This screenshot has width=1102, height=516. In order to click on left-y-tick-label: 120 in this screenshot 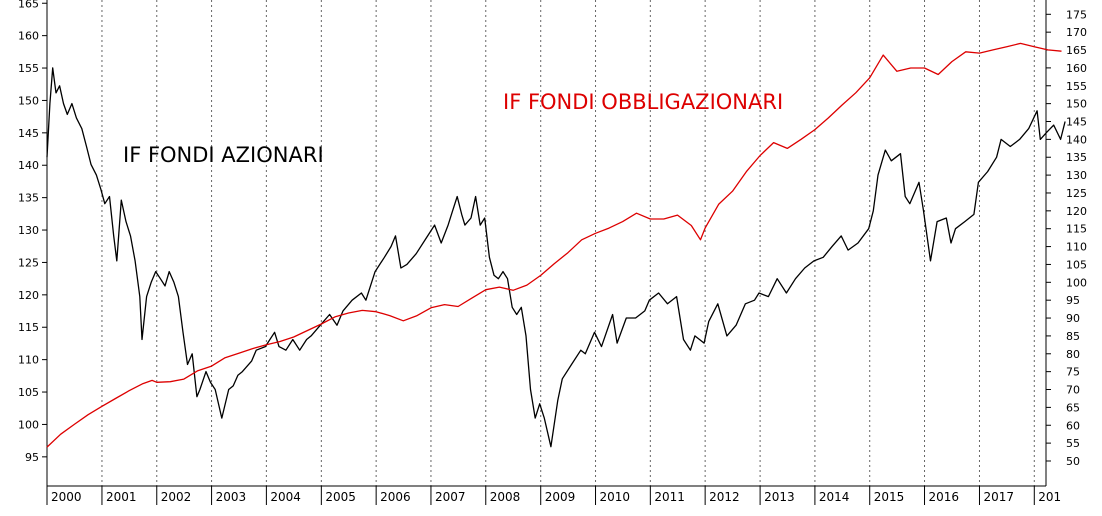, I will do `click(28, 295)`.